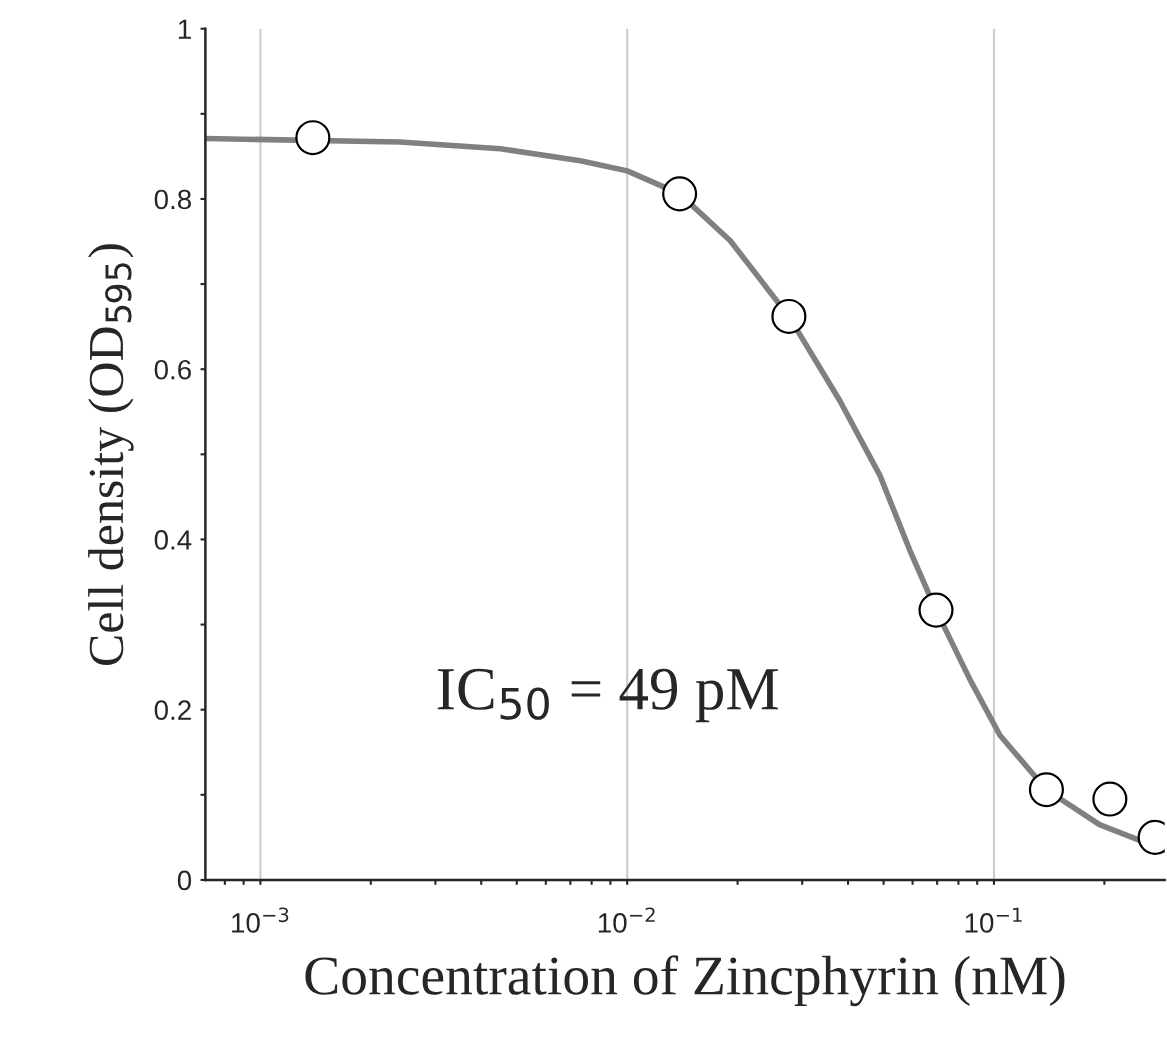 This screenshot has width=1167, height=1064. I want to click on y-tick-label: 0.4, so click(173, 540).